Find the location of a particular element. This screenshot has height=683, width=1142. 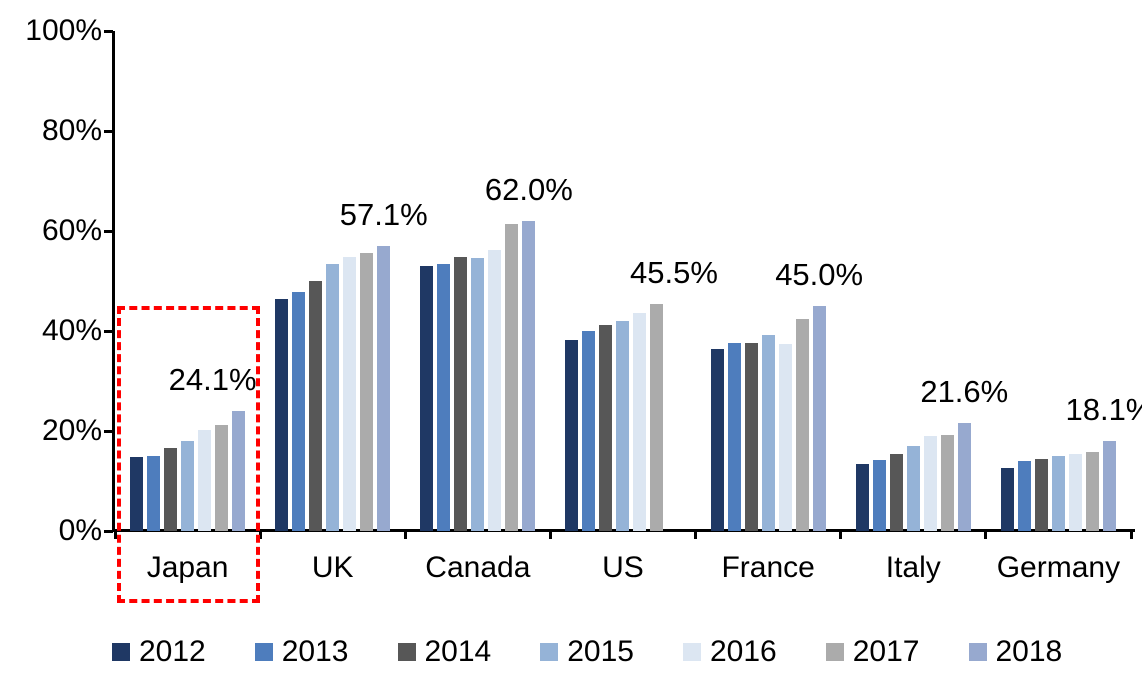

bar-canada-2016 is located at coordinates (495, 390).